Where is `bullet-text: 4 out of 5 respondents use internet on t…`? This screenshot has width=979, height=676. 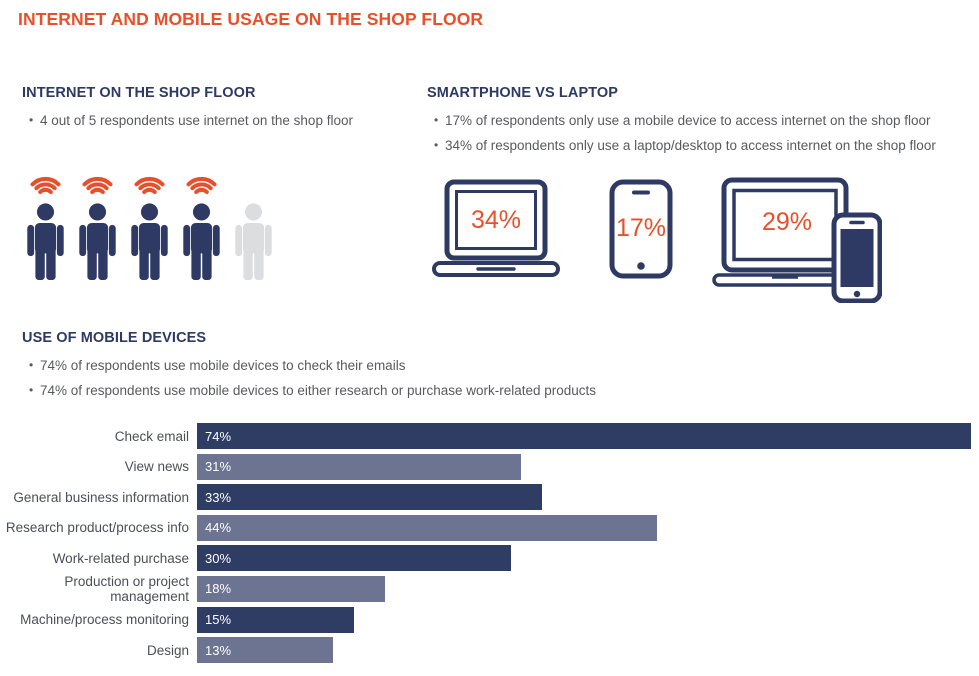 bullet-text: 4 out of 5 respondents use internet on t… is located at coordinates (196, 120).